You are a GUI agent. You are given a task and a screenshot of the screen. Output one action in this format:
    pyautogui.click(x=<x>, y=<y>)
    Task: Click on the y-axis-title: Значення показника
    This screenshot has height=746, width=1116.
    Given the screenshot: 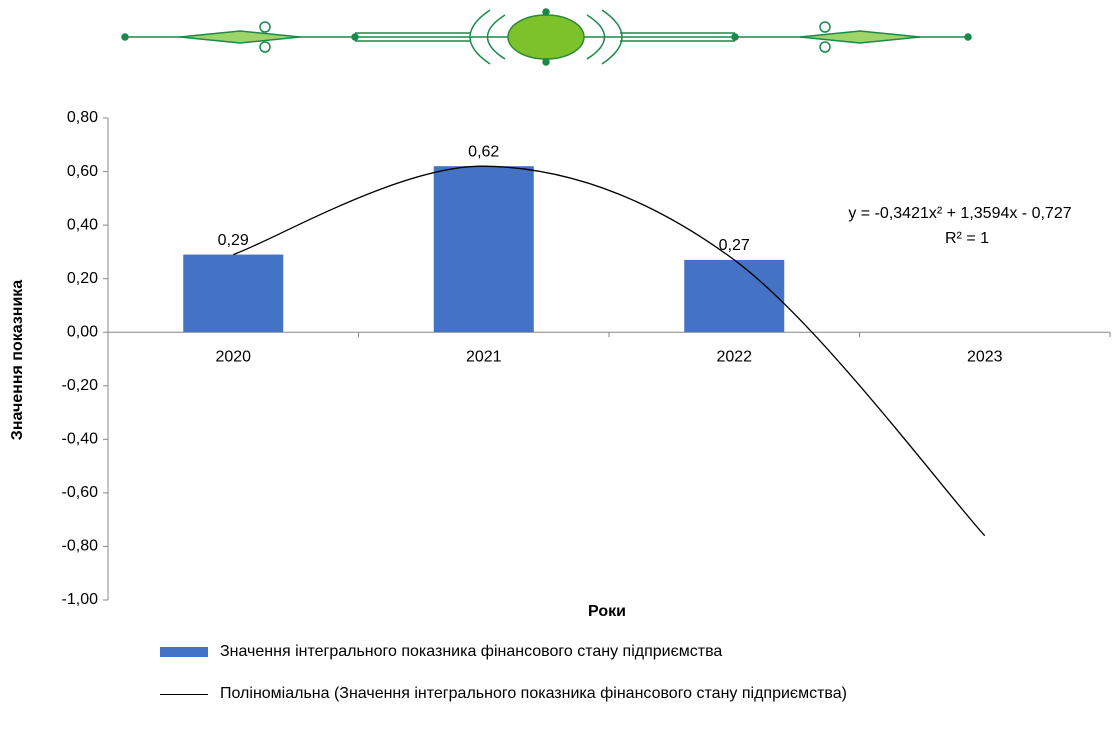 What is the action you would take?
    pyautogui.click(x=17, y=360)
    